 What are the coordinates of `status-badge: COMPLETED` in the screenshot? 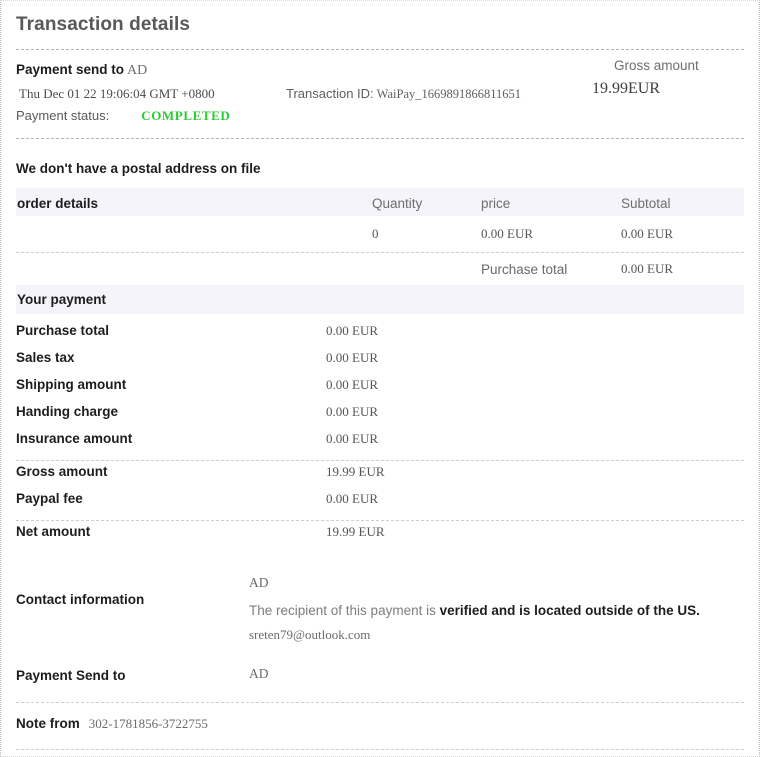 It's located at (186, 115).